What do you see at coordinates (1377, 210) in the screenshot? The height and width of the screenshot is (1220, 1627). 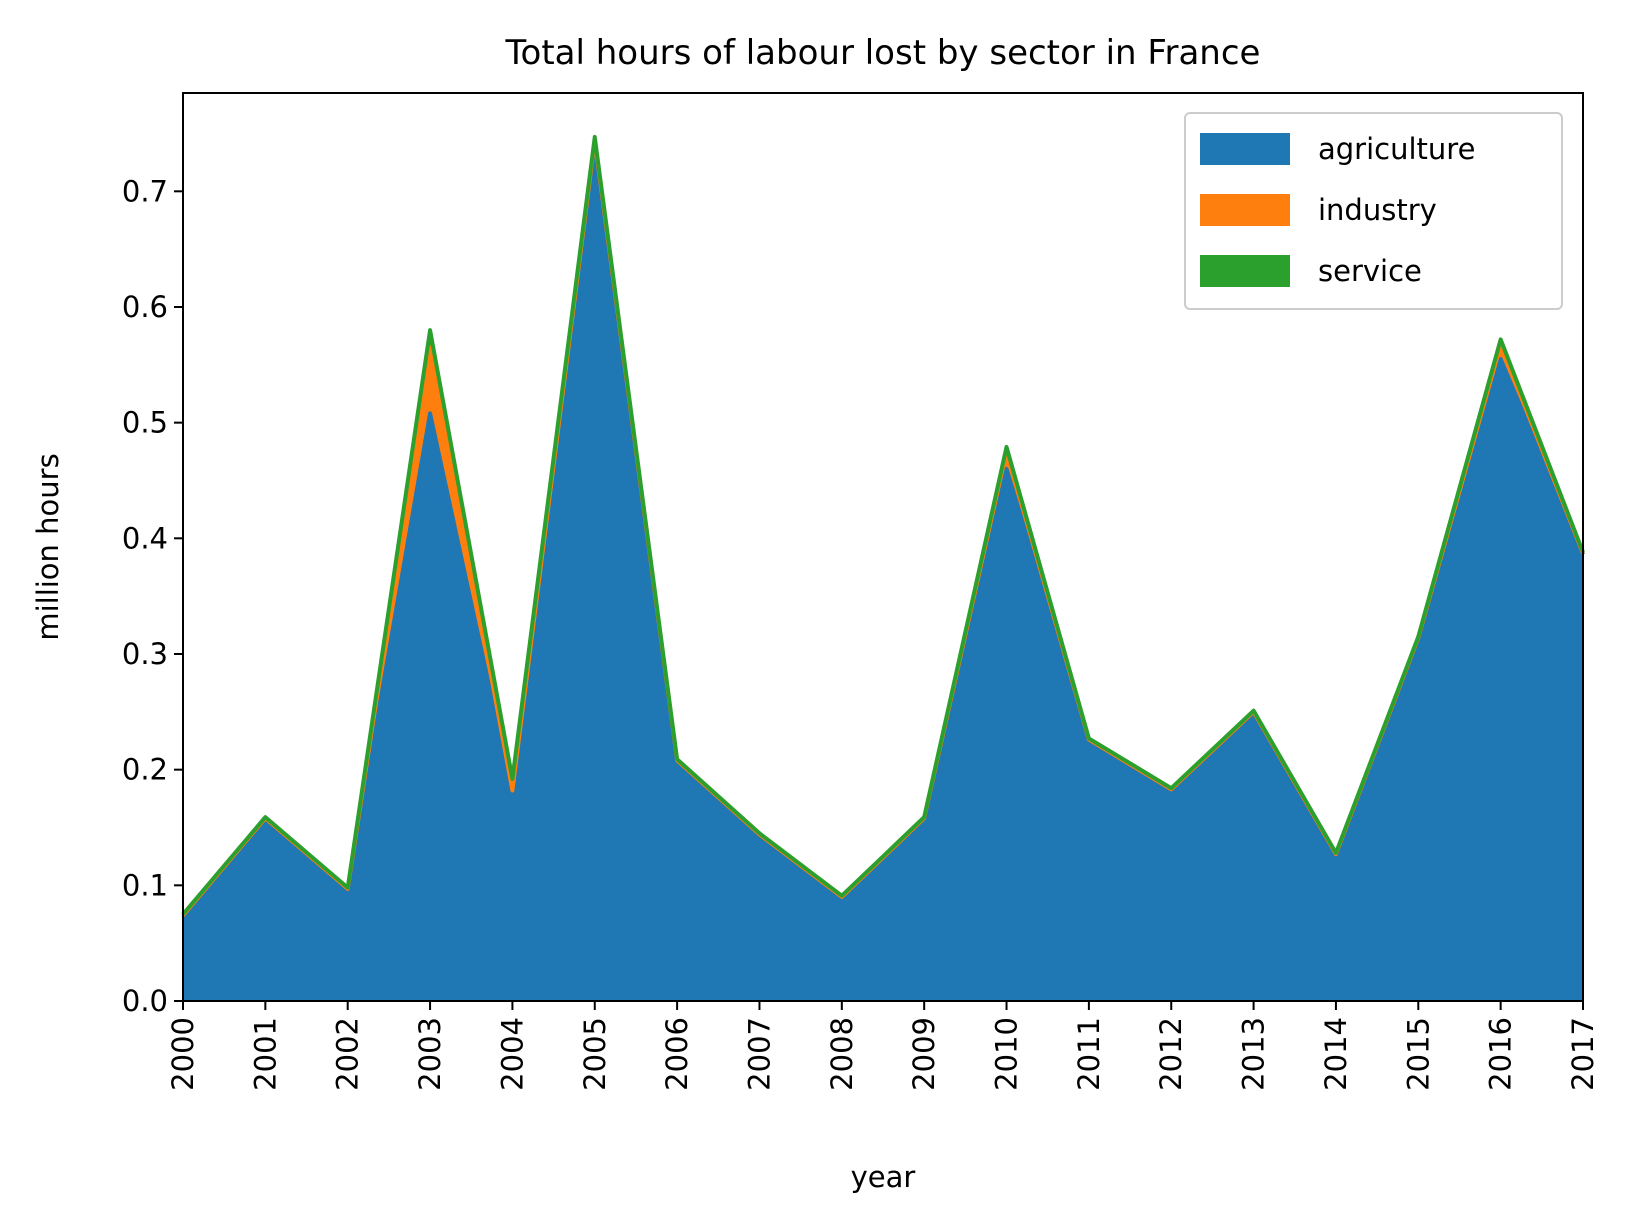 I see `legend-label-industry: industry` at bounding box center [1377, 210].